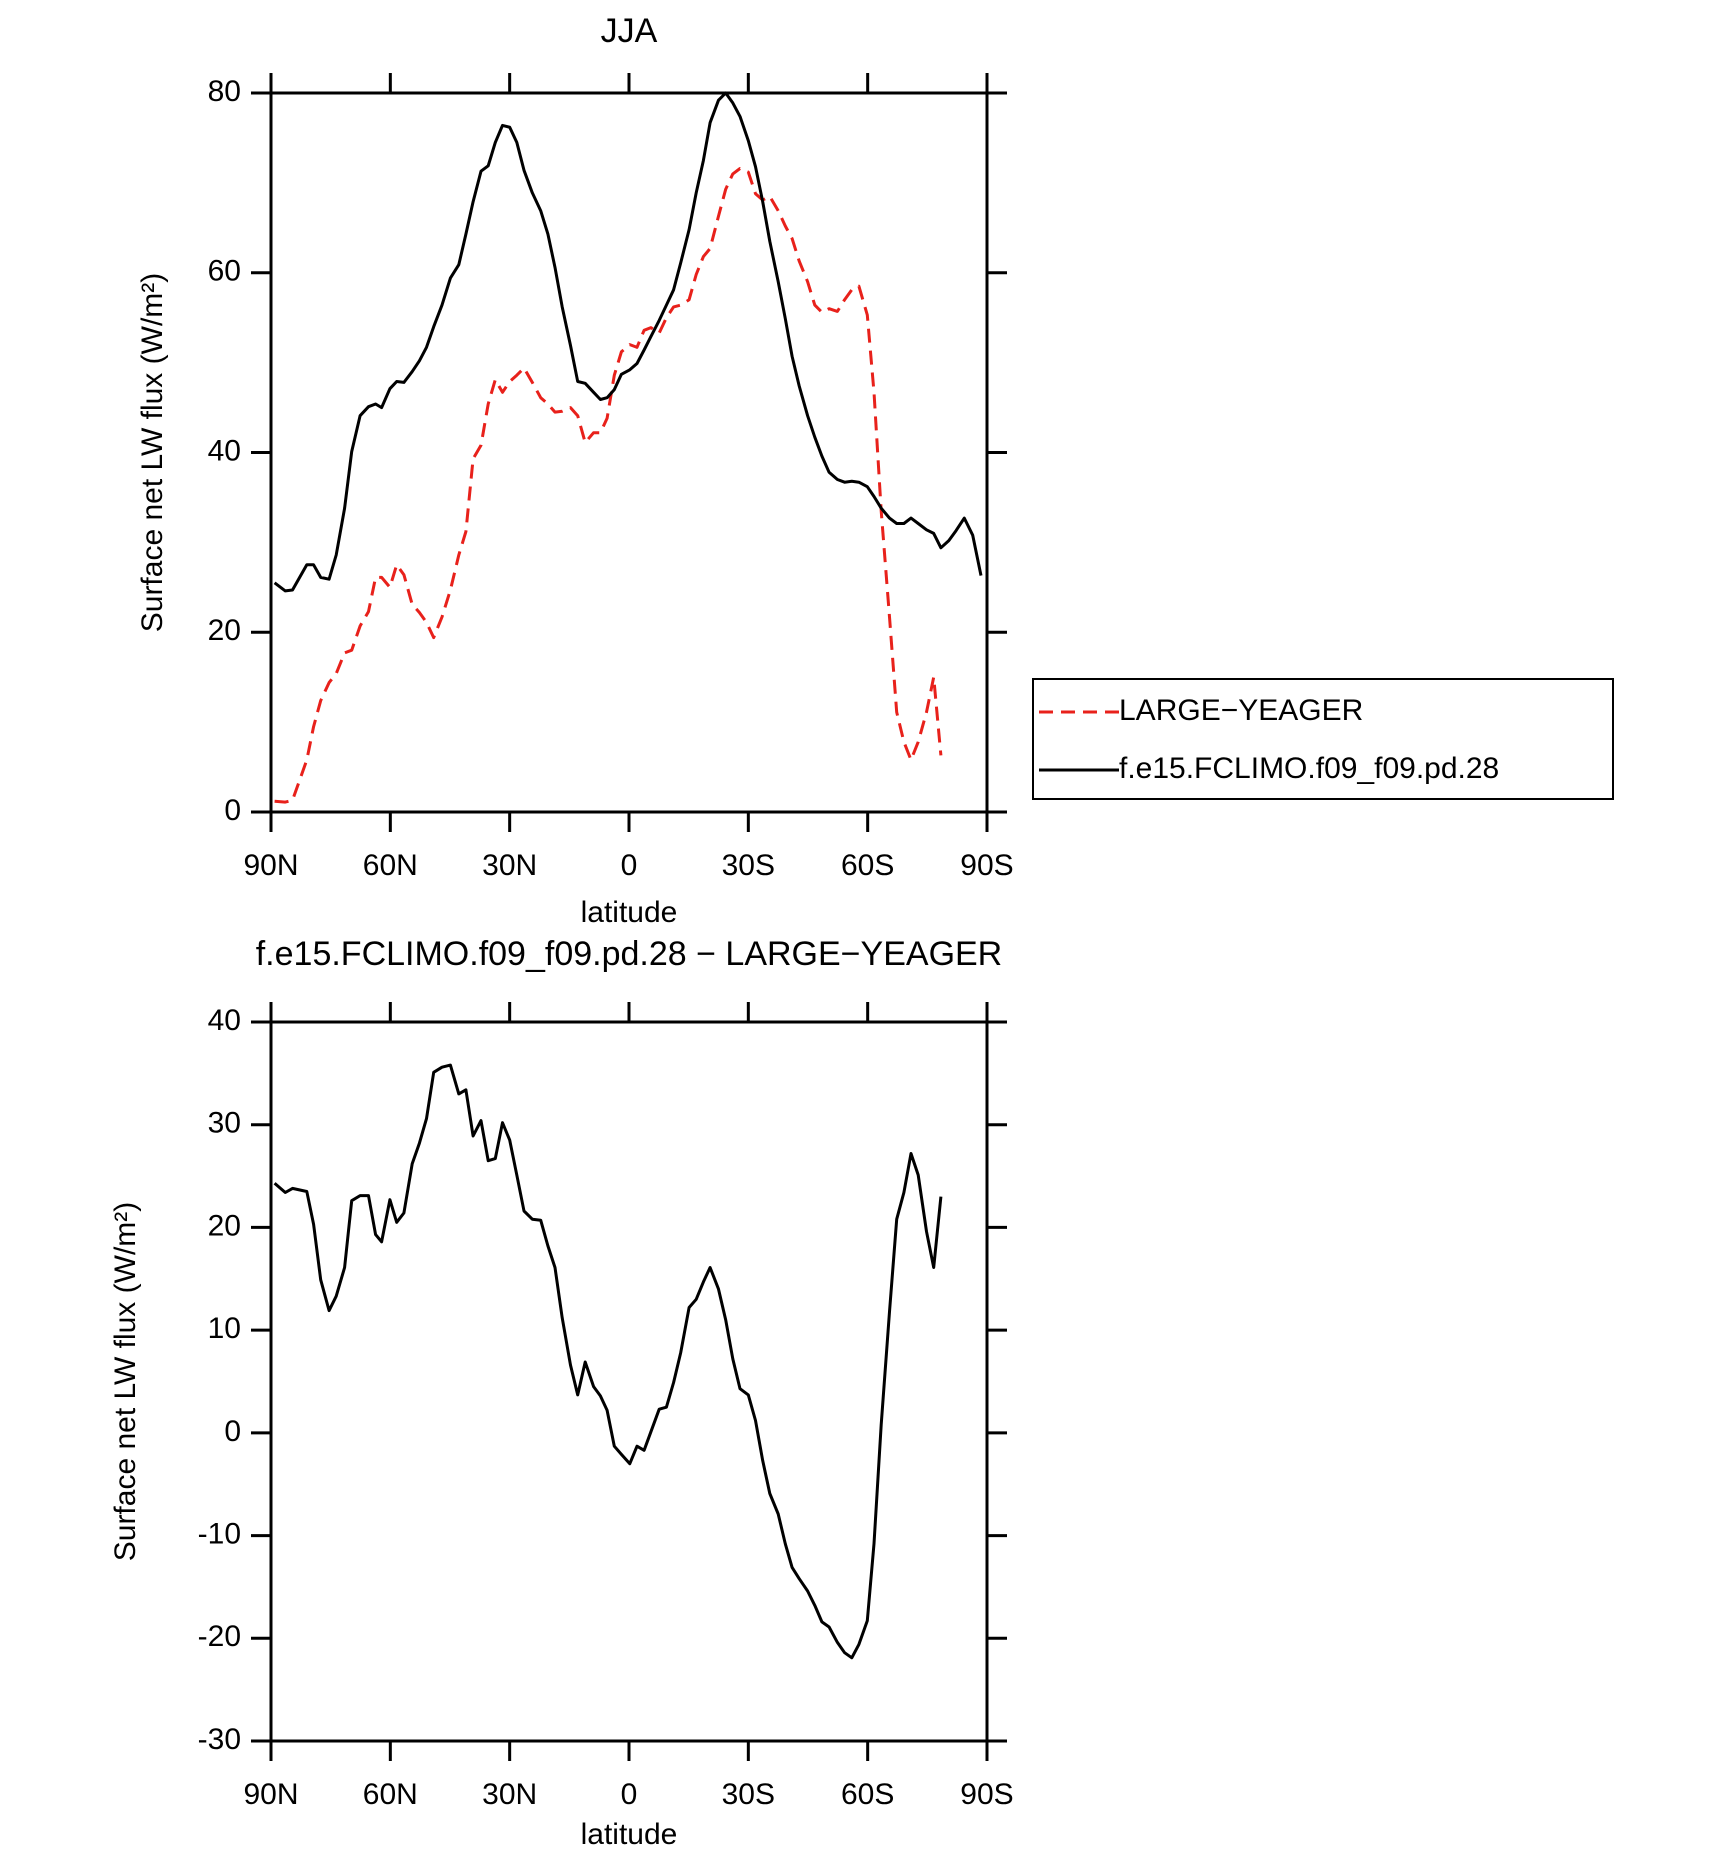 The width and height of the screenshot is (1710, 1850). I want to click on y-tick-label: -20, so click(219, 1636).